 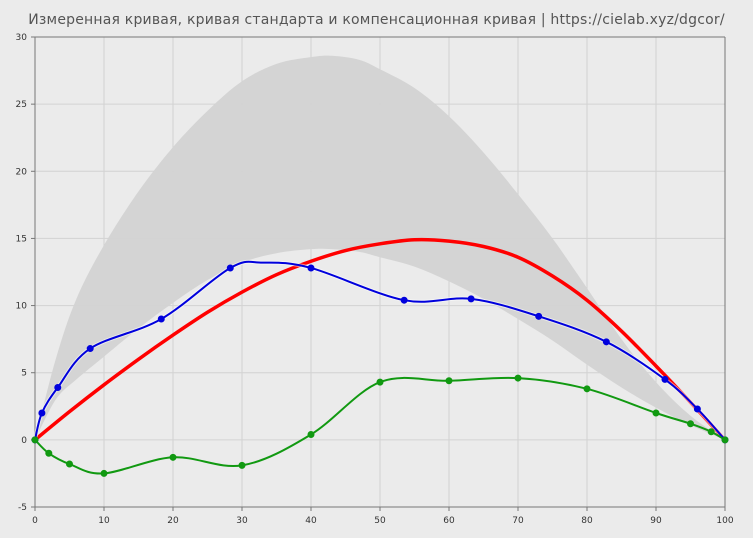 What do you see at coordinates (104, 521) in the screenshot?
I see `x-tick-label: 10` at bounding box center [104, 521].